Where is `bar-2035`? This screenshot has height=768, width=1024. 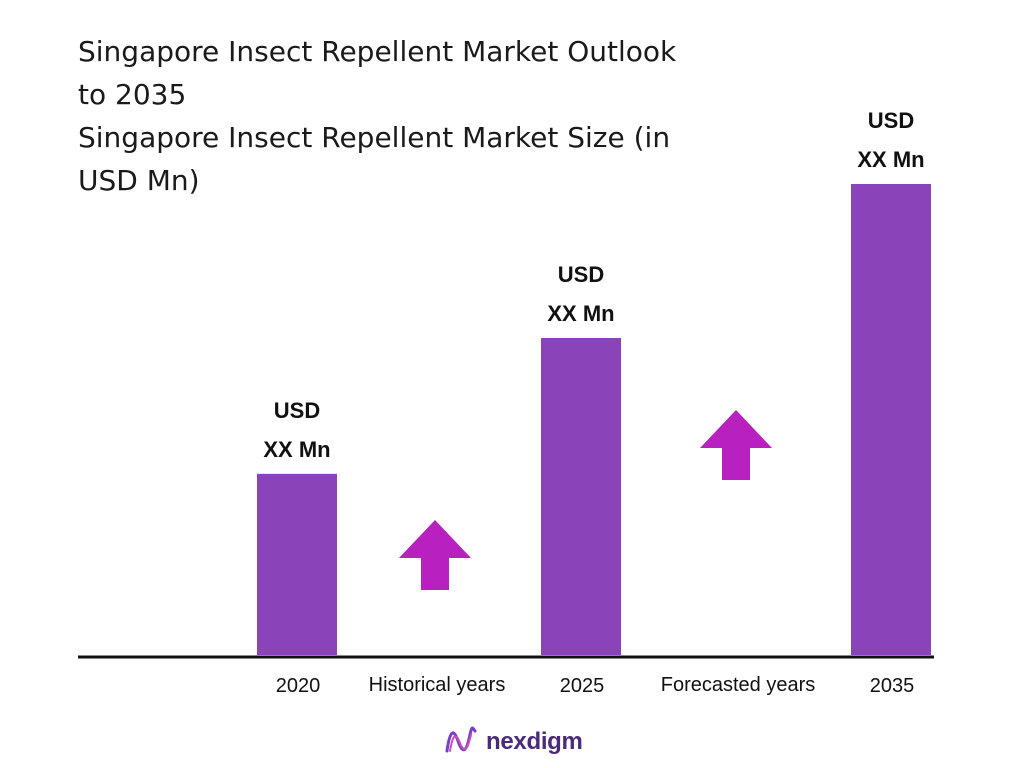 bar-2035 is located at coordinates (891, 419).